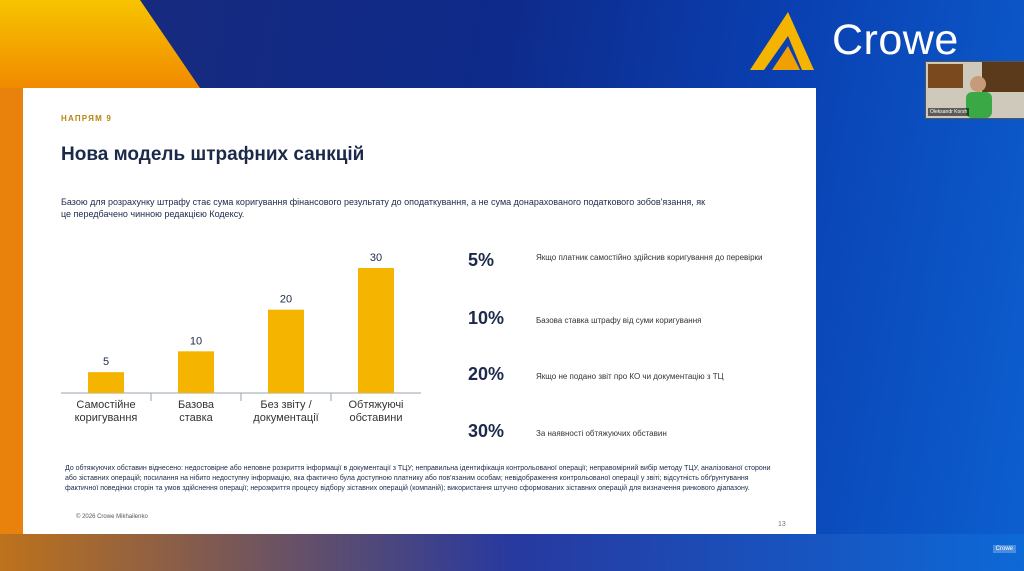  Describe the element at coordinates (213, 154) in the screenshot. I see `slide-title: Нова модель штрафних санкцій` at that location.